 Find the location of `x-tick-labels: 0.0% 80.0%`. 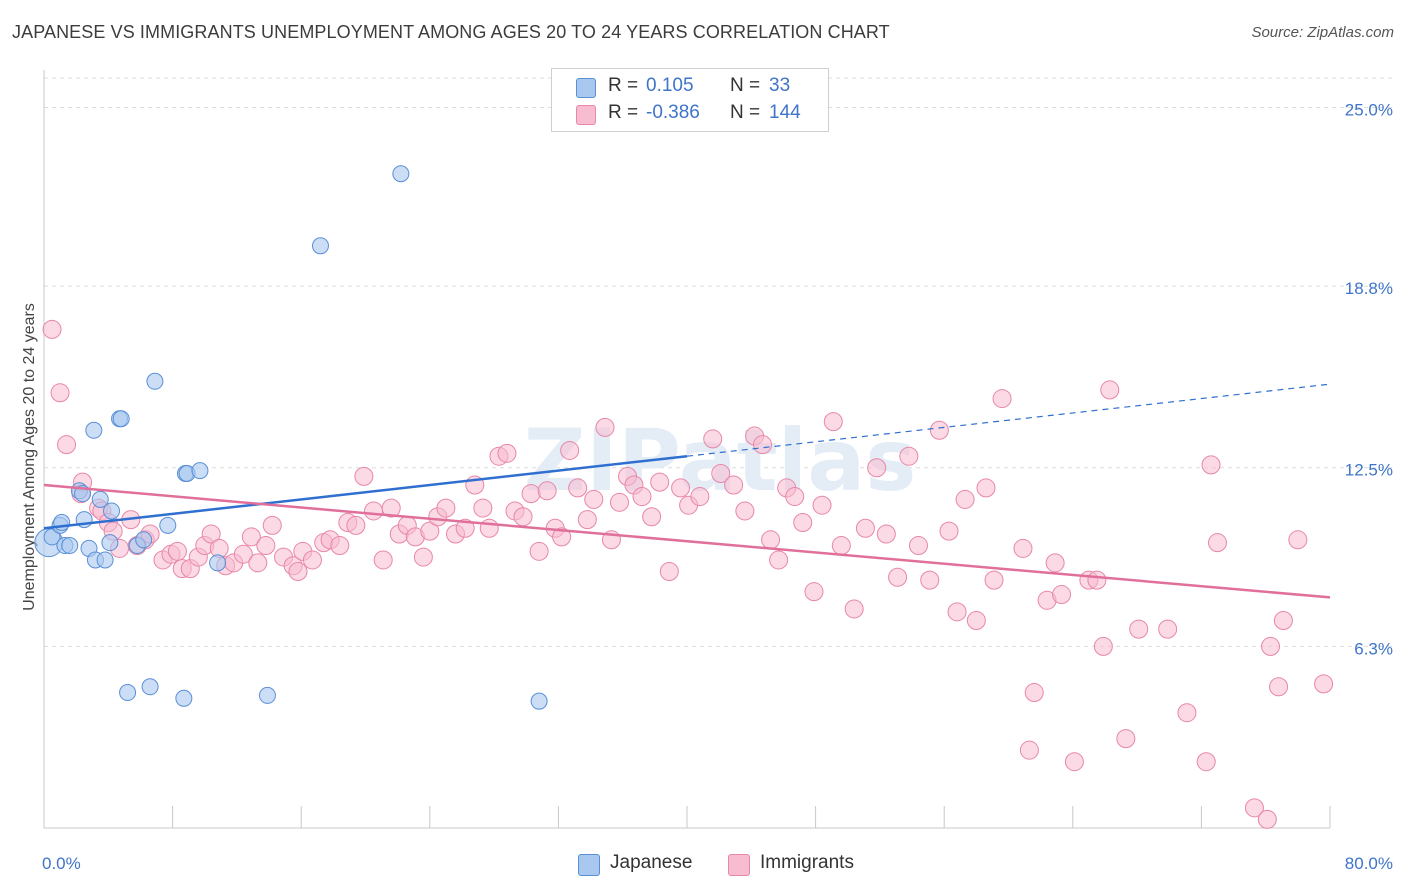

x-tick-labels: 0.0% 80.0% is located at coordinates (717, 863).